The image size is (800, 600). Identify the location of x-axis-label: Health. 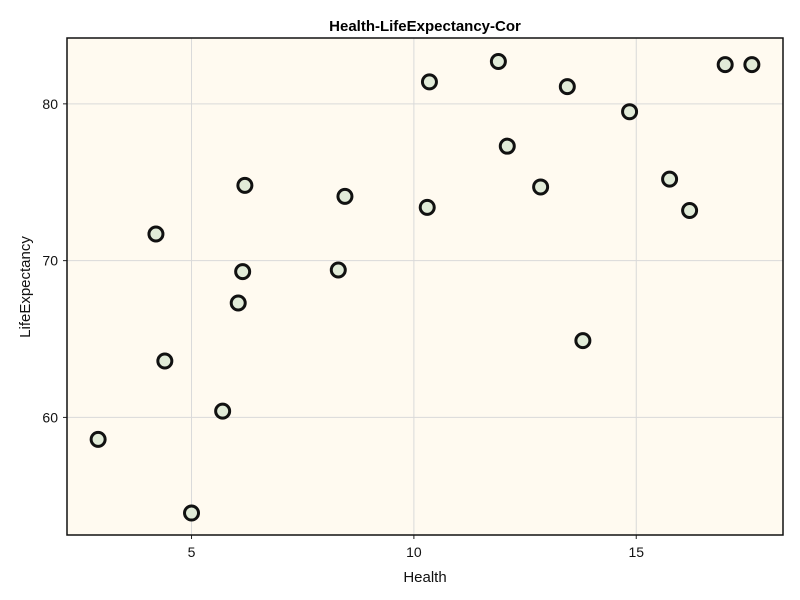
(424, 577).